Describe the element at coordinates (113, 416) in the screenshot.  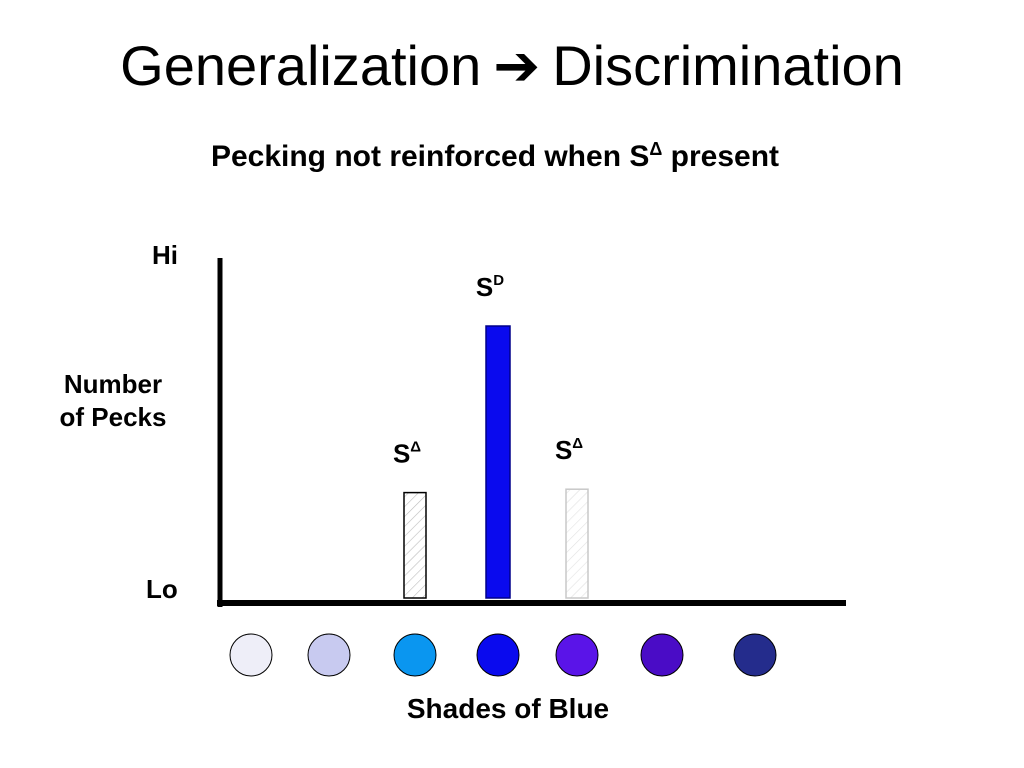
I see `y-axis-title-line-2: of Pecks` at that location.